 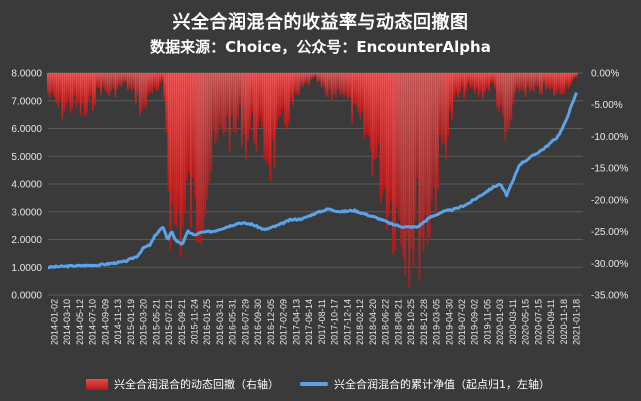 What do you see at coordinates (425, 384) in the screenshot?
I see `legend-item-nav: 兴全合润混合的累计净值（起点归1，左轴）` at bounding box center [425, 384].